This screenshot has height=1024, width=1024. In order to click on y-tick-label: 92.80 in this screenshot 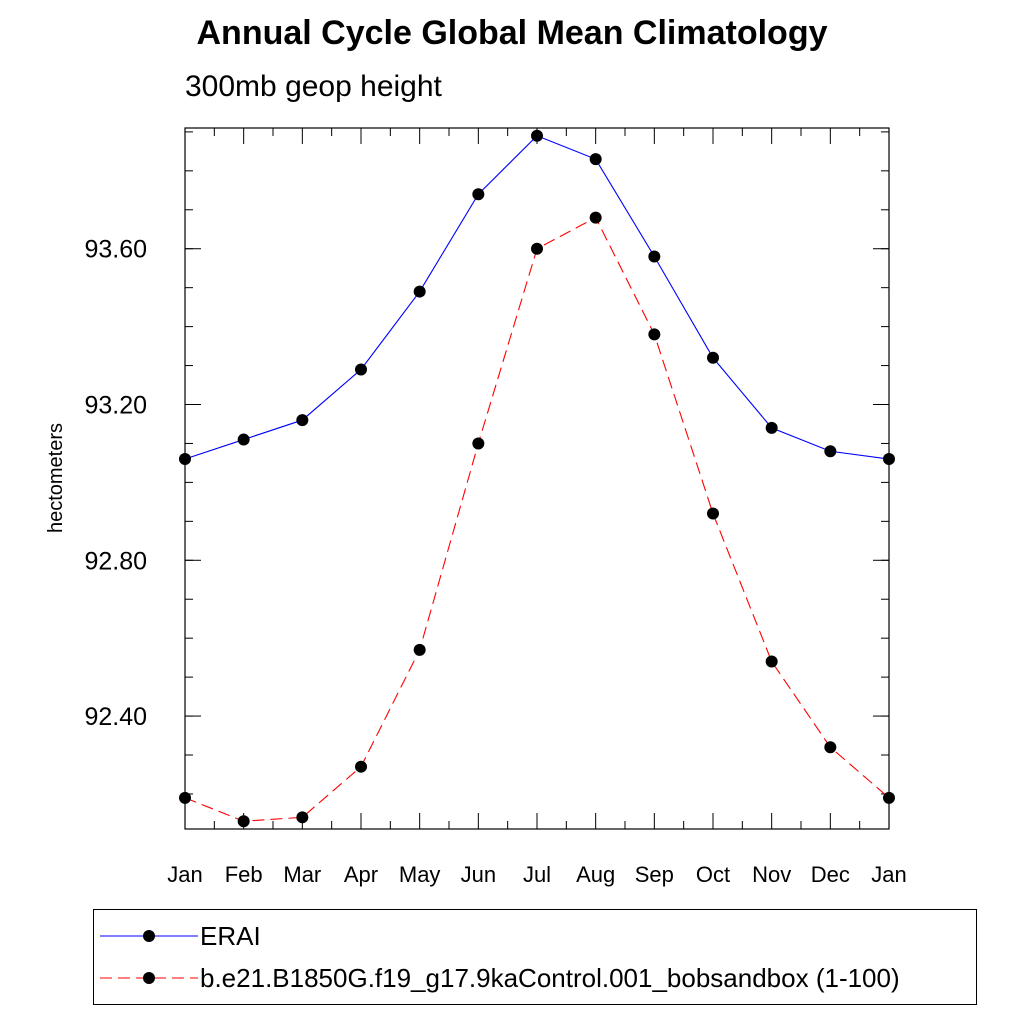, I will do `click(115, 561)`.